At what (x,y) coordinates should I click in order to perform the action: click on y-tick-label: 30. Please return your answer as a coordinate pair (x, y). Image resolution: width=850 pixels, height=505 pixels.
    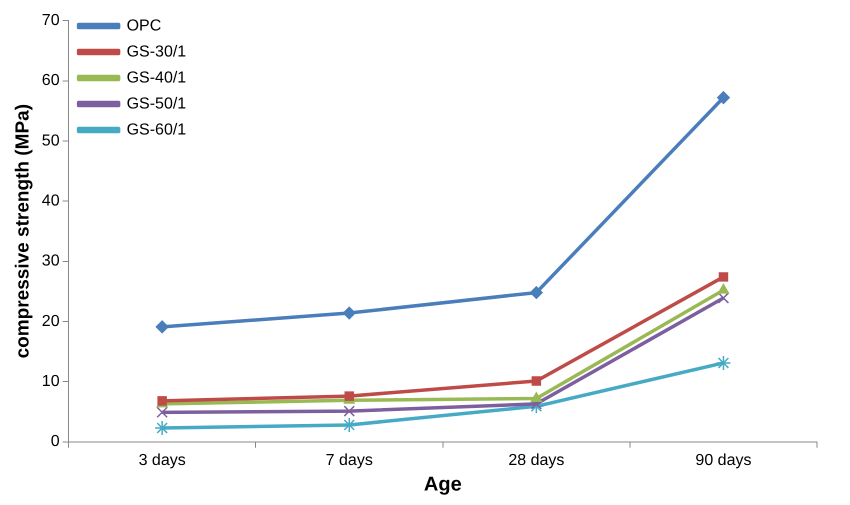
    Looking at the image, I should click on (51, 261).